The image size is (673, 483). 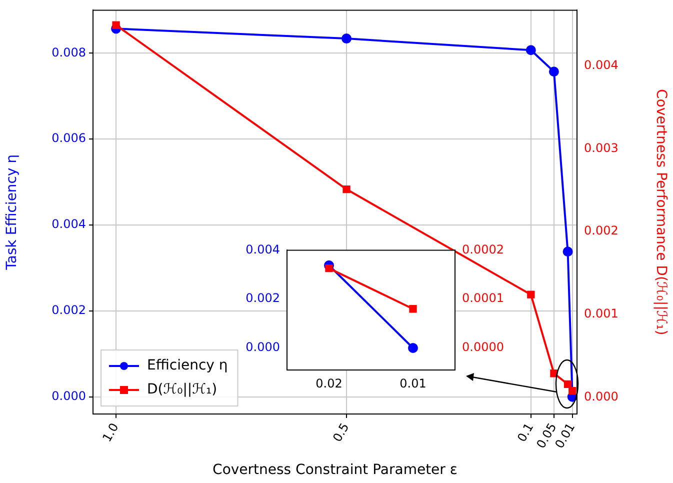 I want to click on y2-tick-label: 0.001, so click(x=601, y=313).